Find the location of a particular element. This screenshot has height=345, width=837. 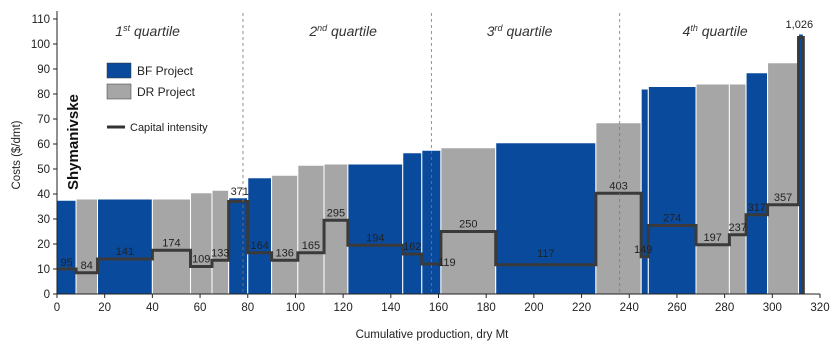

capital-intensity-label: 237 is located at coordinates (738, 228).